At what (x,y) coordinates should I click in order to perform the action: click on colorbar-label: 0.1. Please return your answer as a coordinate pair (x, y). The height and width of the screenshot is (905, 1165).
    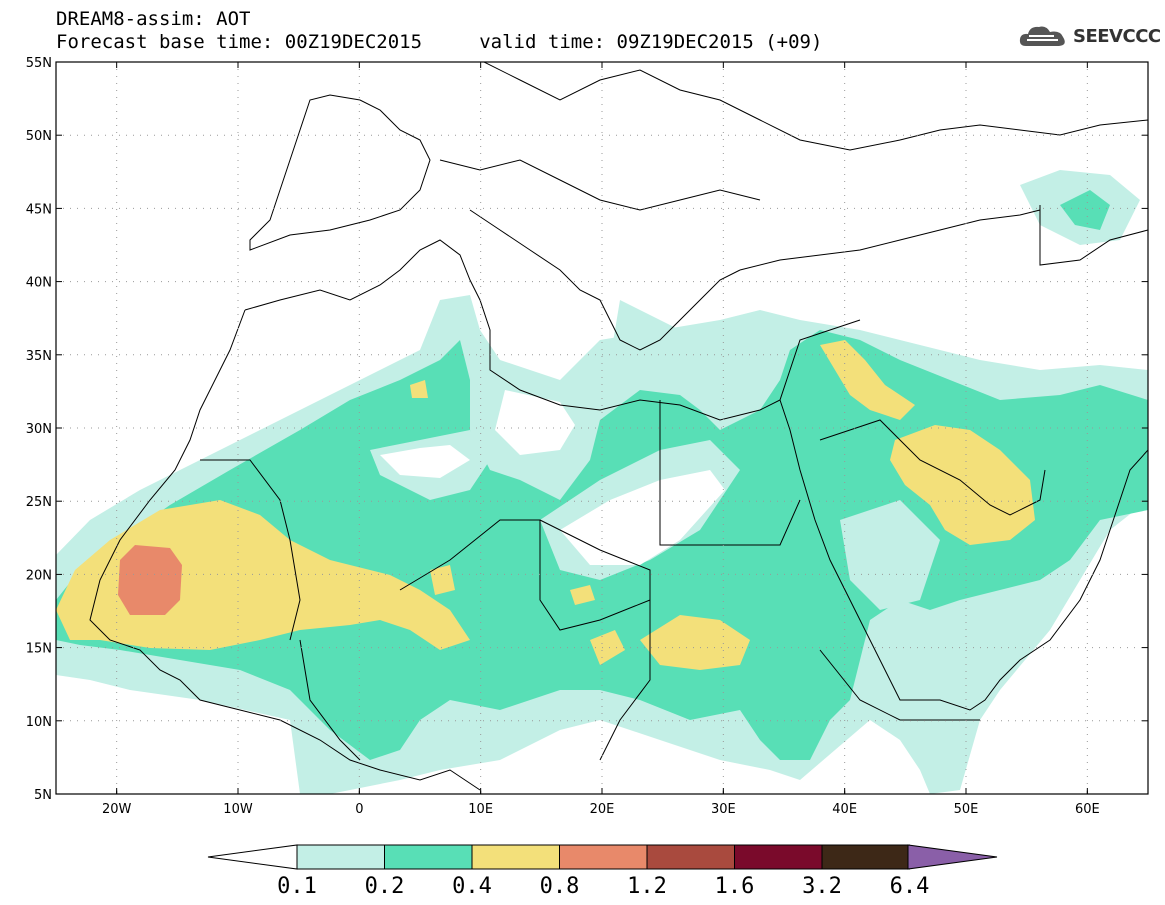
    Looking at the image, I should click on (297, 886).